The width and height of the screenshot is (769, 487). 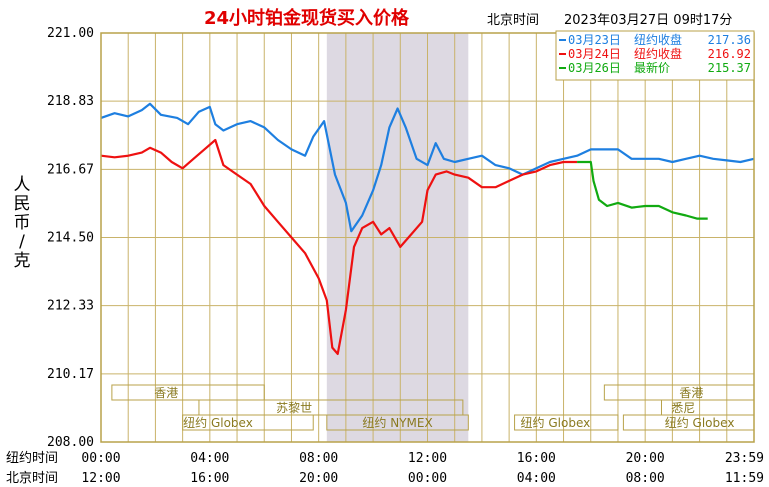 What do you see at coordinates (22, 204) in the screenshot?
I see `y-axis-label-char: 民` at bounding box center [22, 204].